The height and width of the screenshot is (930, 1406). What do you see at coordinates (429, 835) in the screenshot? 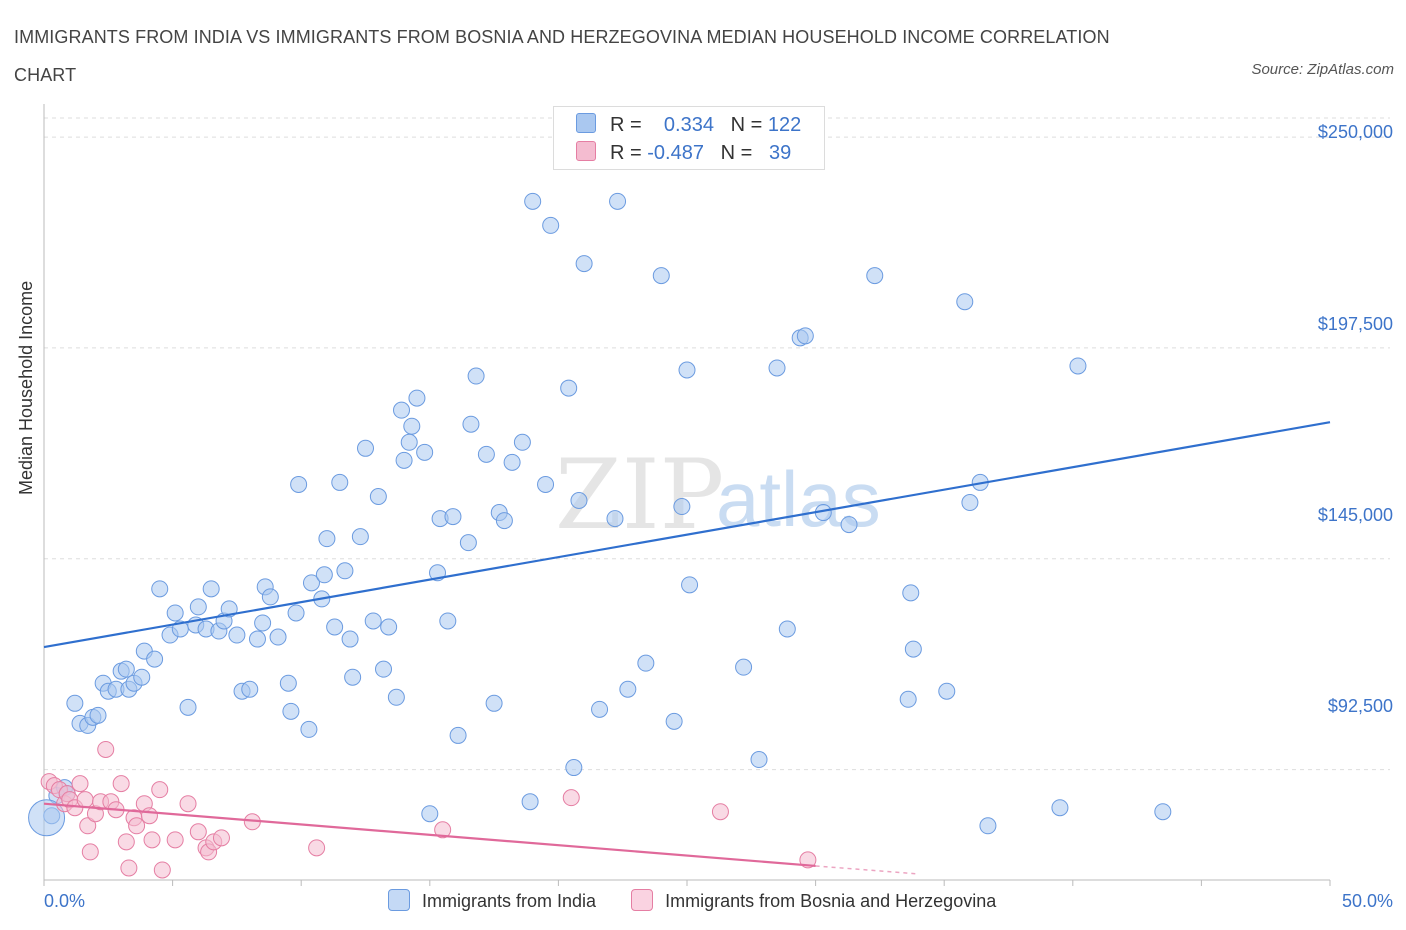
I see `bosnia-trend-line` at bounding box center [429, 835].